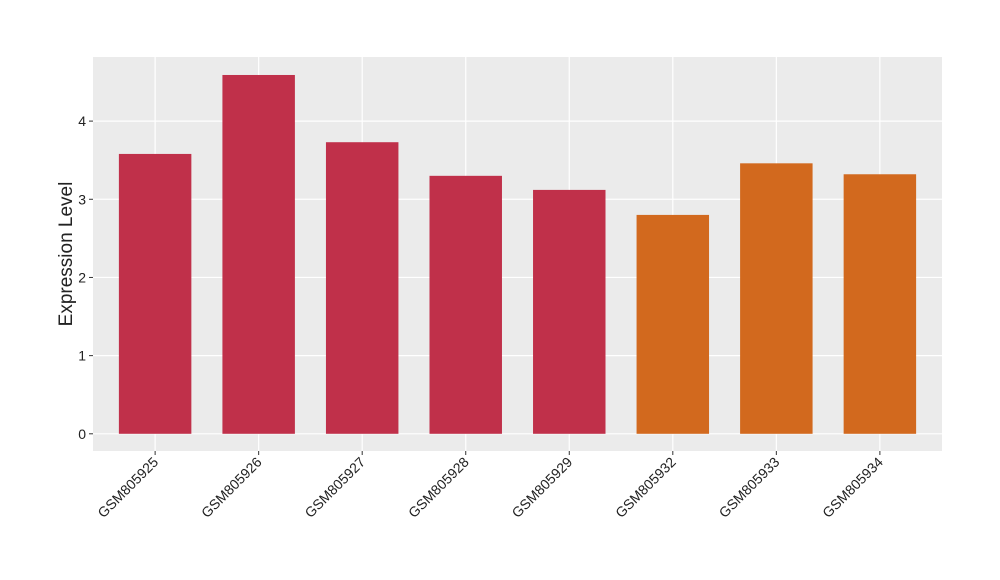 This screenshot has height=580, width=1000. Describe the element at coordinates (82, 277) in the screenshot. I see `y-tick-label: 2` at that location.